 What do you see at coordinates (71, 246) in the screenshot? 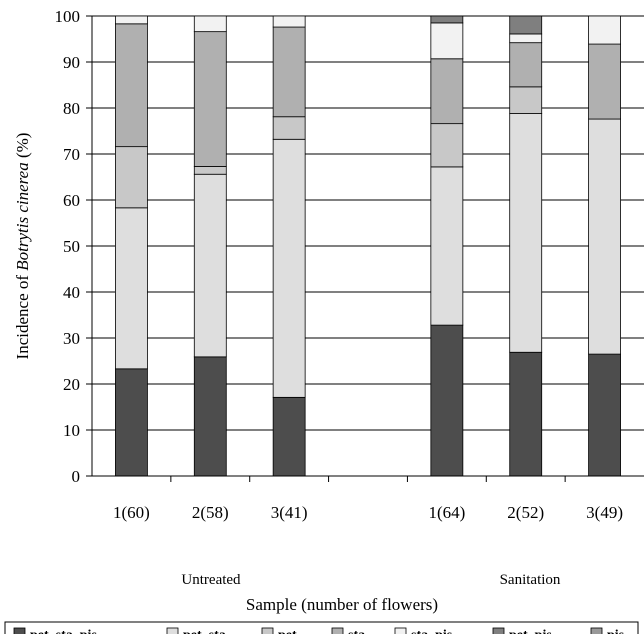
I see `y-tick-label: 50` at bounding box center [71, 246].